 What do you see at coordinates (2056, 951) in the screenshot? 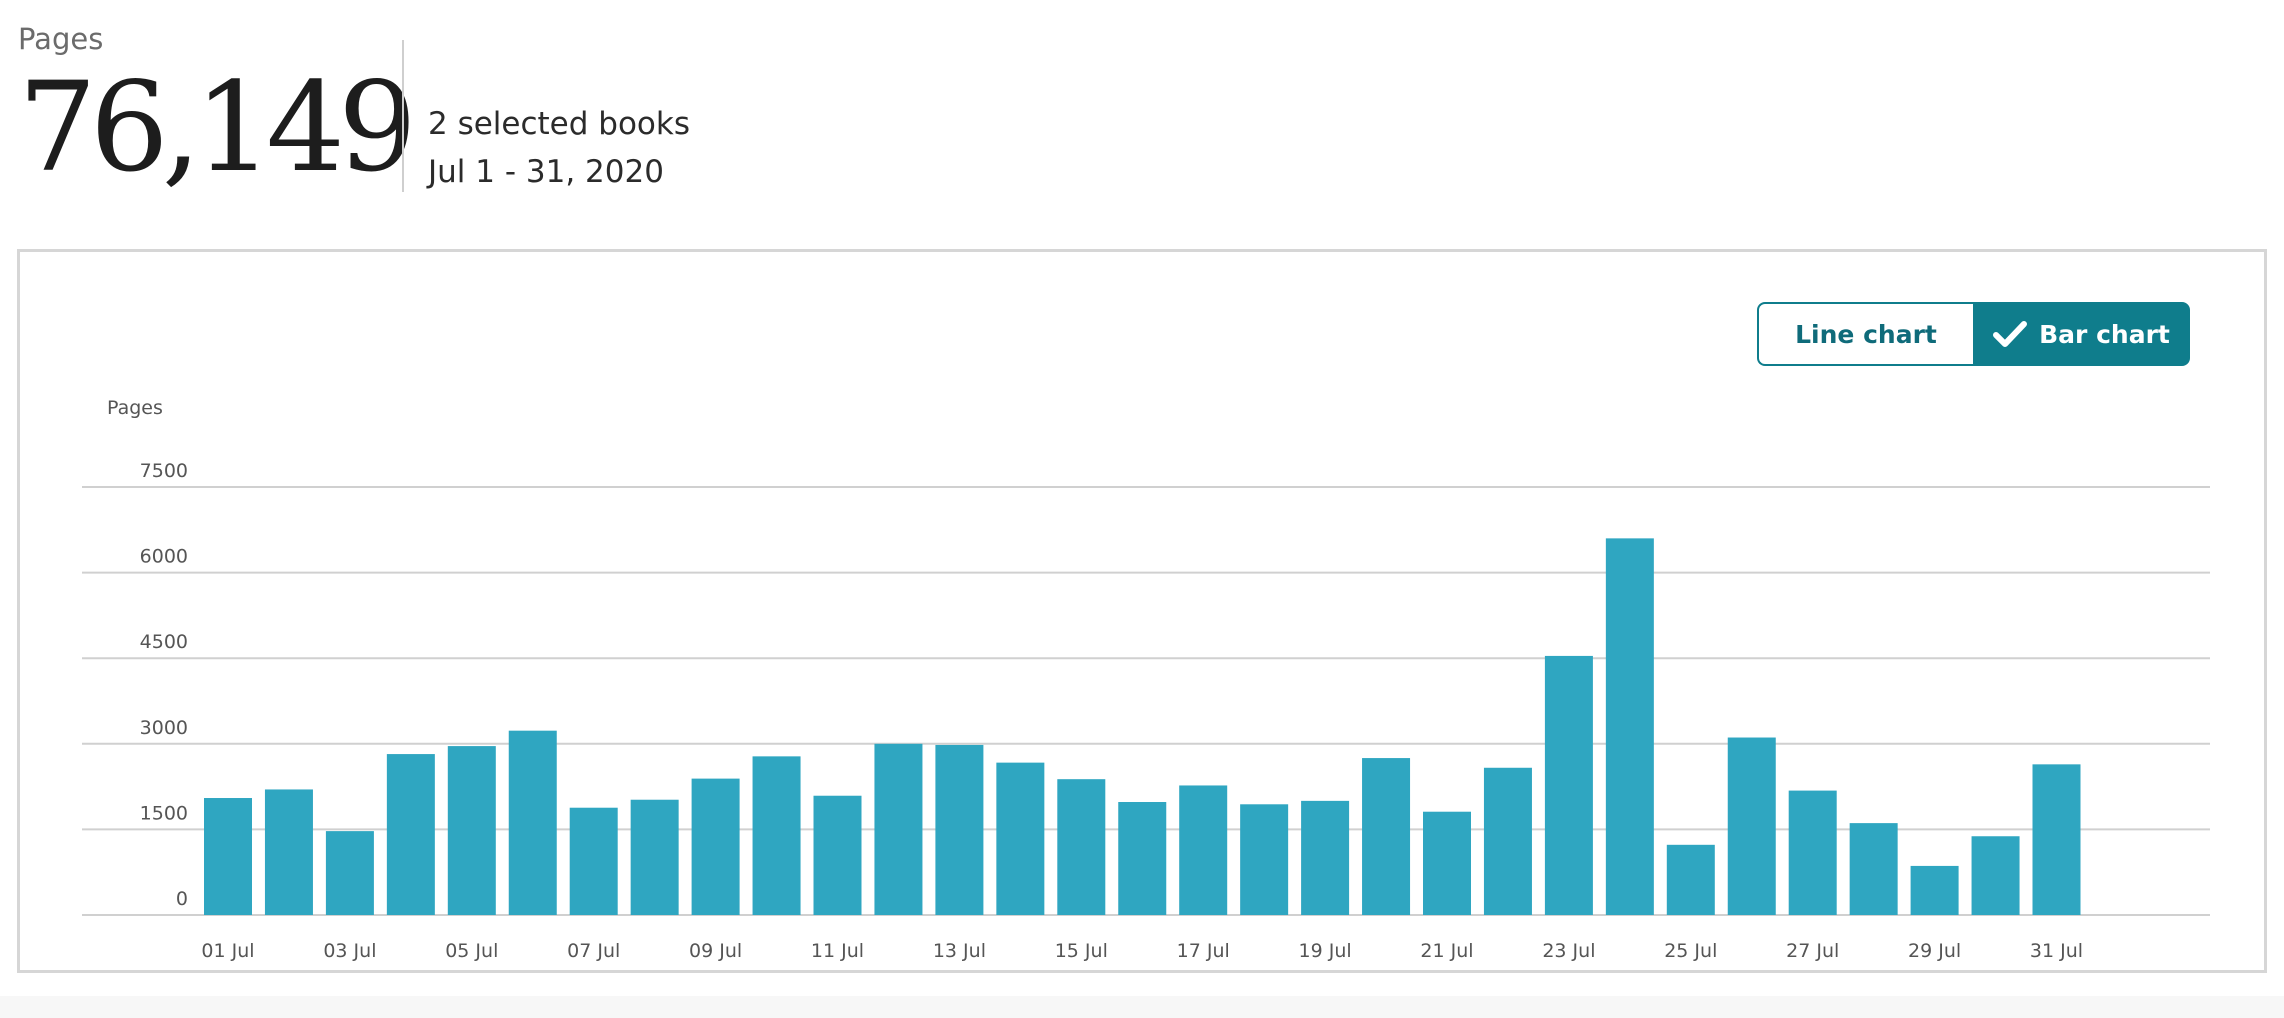
I see `x-tick-label: 31 Jul` at bounding box center [2056, 951].